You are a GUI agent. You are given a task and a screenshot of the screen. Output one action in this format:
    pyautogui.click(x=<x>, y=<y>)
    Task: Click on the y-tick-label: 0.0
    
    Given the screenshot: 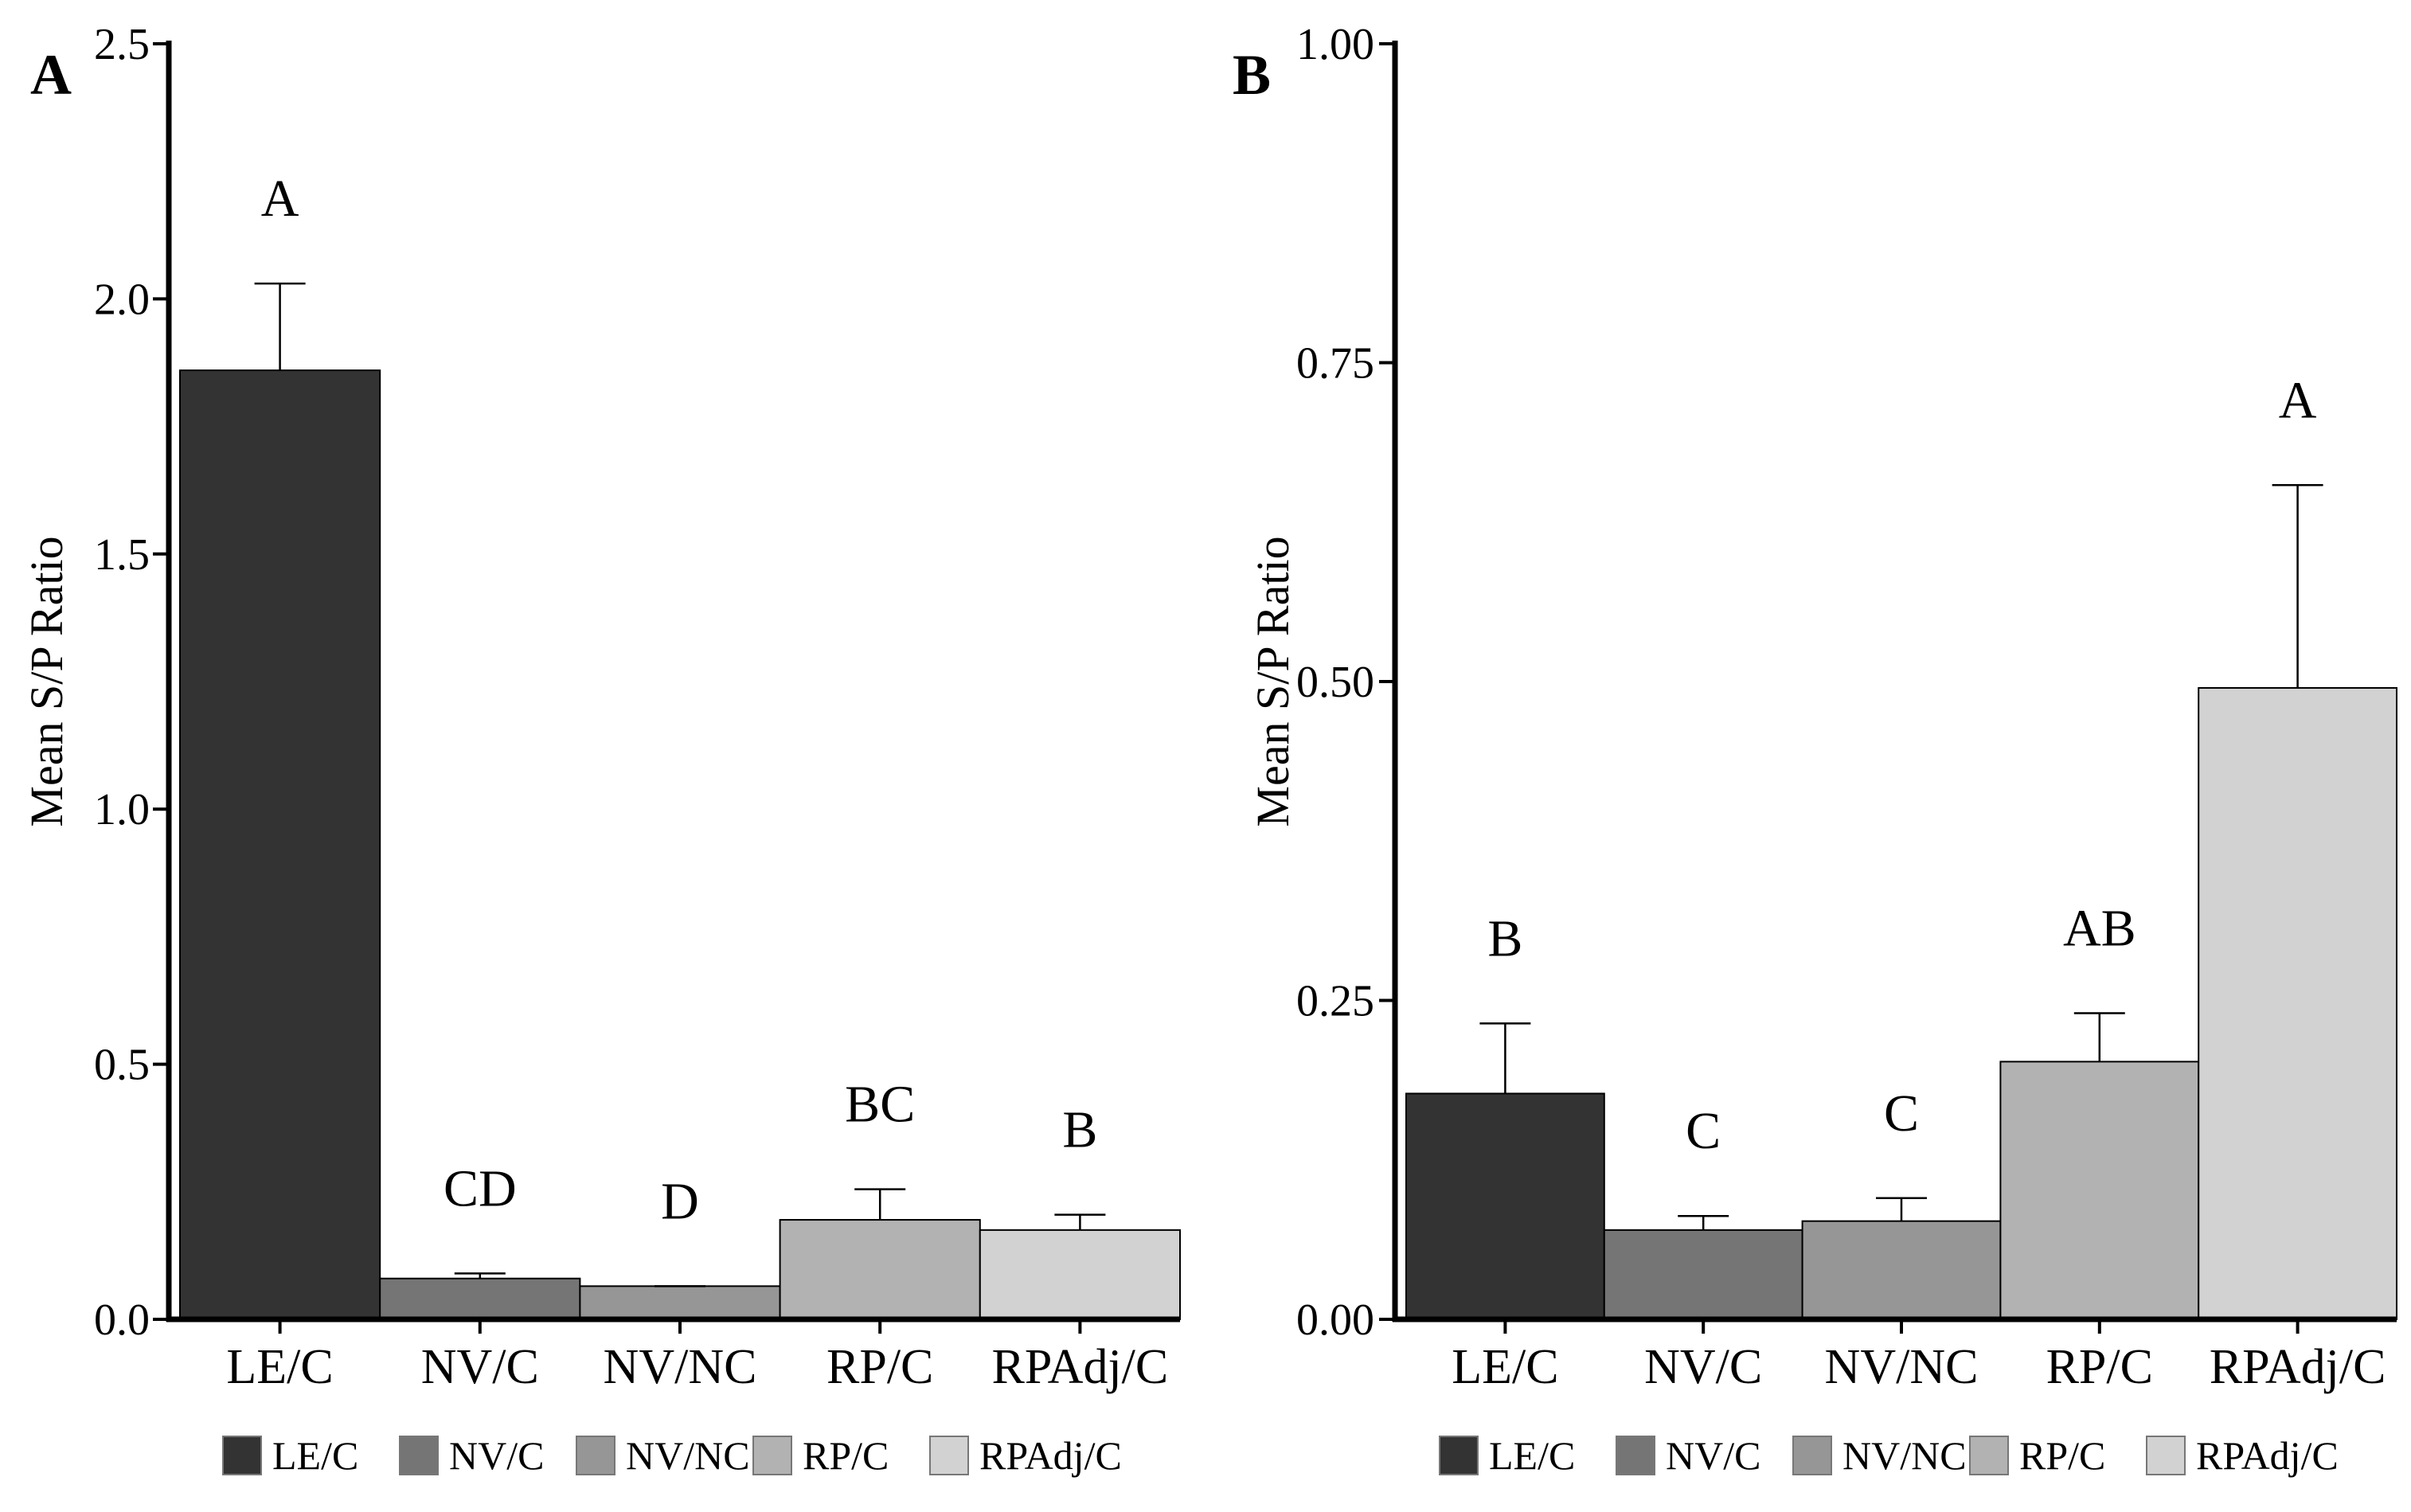 What is the action you would take?
    pyautogui.click(x=122, y=1320)
    